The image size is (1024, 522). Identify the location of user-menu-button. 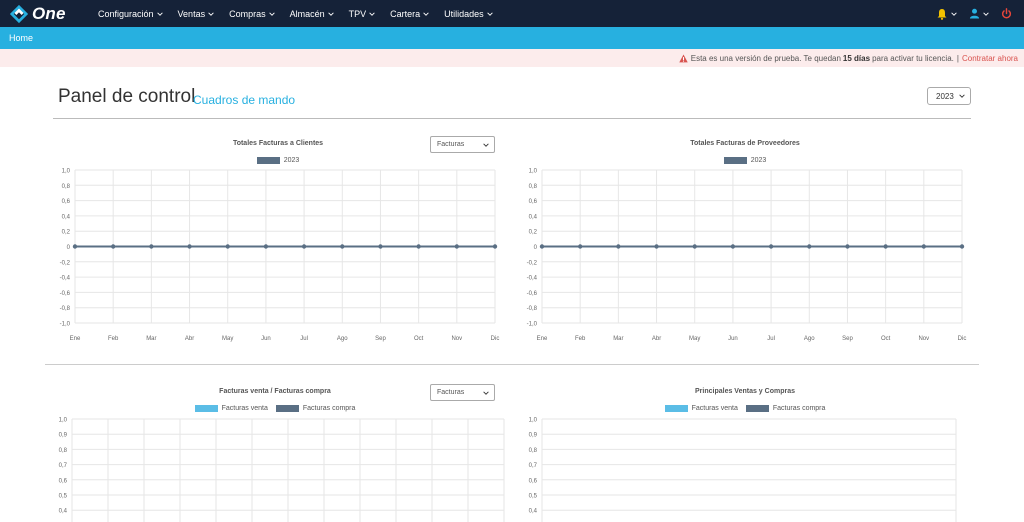
(979, 13).